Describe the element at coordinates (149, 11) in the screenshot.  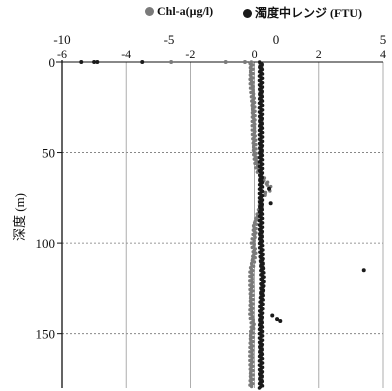
I see `legend-marker-chl` at that location.